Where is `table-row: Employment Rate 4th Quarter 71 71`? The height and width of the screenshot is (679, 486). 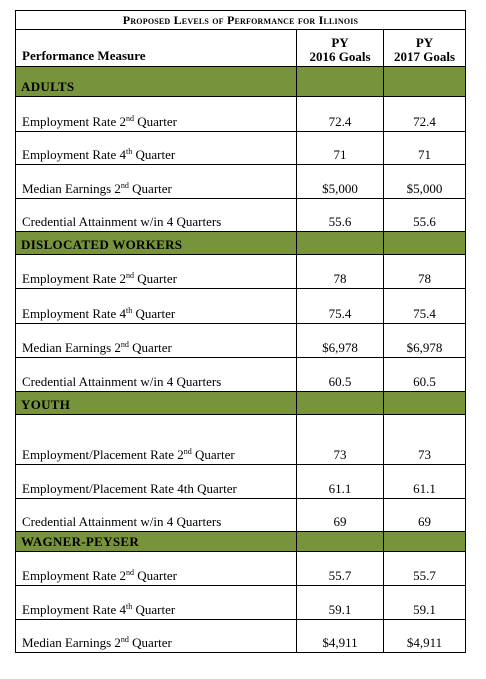 table-row: Employment Rate 4th Quarter 71 71 is located at coordinates (241, 148).